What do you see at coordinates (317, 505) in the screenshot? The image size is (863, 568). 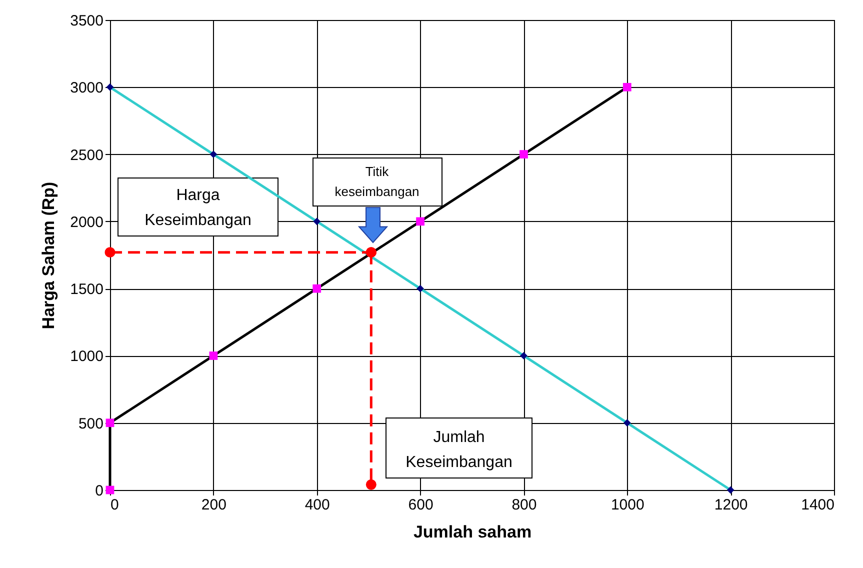 I see `x-tick-label: 400` at bounding box center [317, 505].